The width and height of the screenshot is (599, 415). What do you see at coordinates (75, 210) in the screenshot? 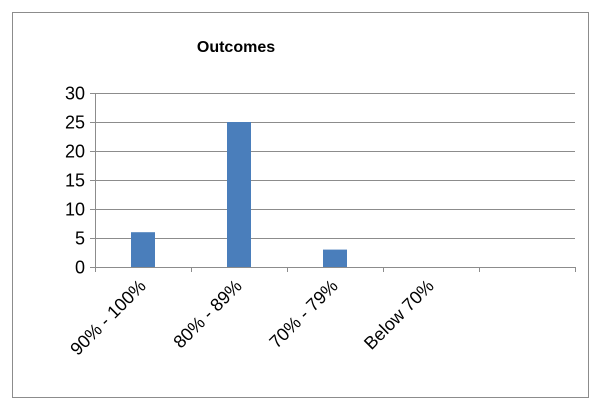
I see `y-tick-label: 10` at bounding box center [75, 210].